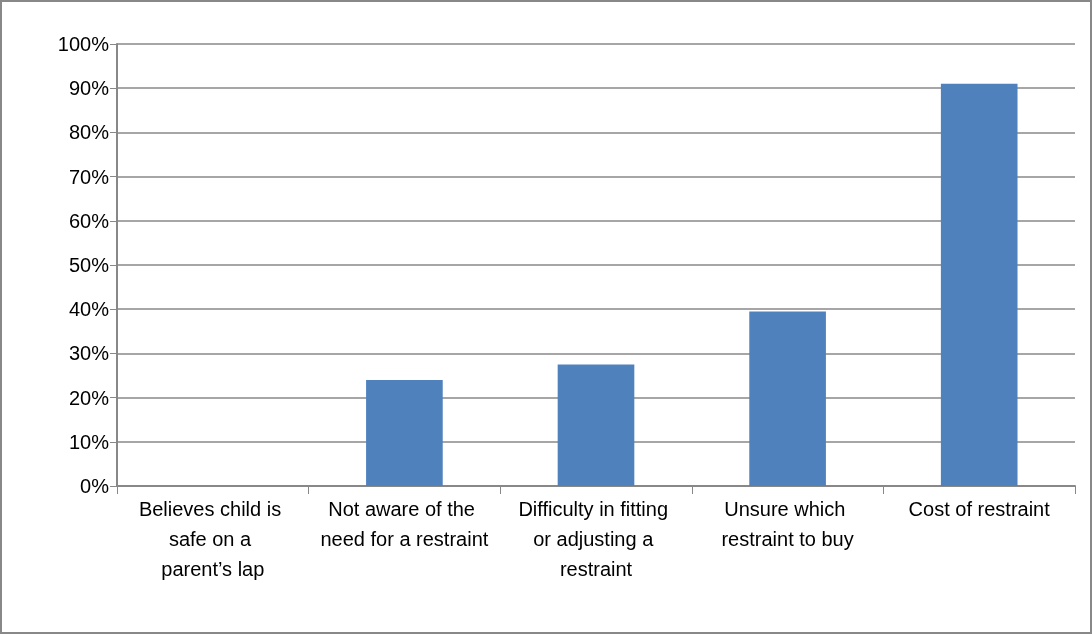 The image size is (1092, 634). I want to click on y-tick-label: 90%, so click(89, 88).